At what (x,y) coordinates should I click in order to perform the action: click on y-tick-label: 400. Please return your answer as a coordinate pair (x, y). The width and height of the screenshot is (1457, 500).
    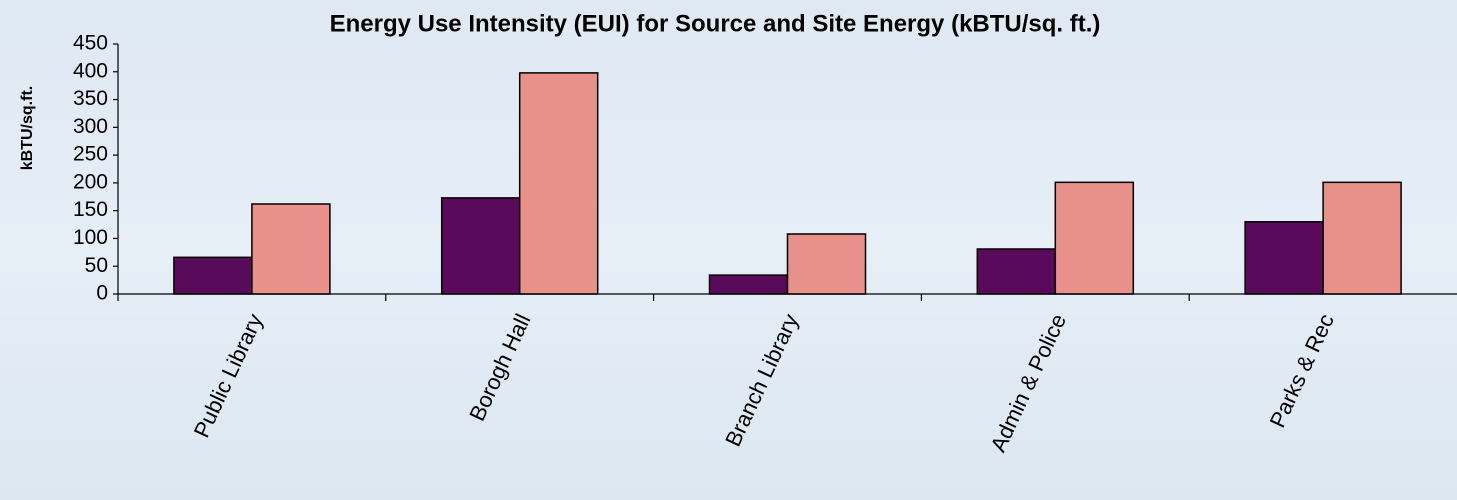
    Looking at the image, I should click on (90, 70).